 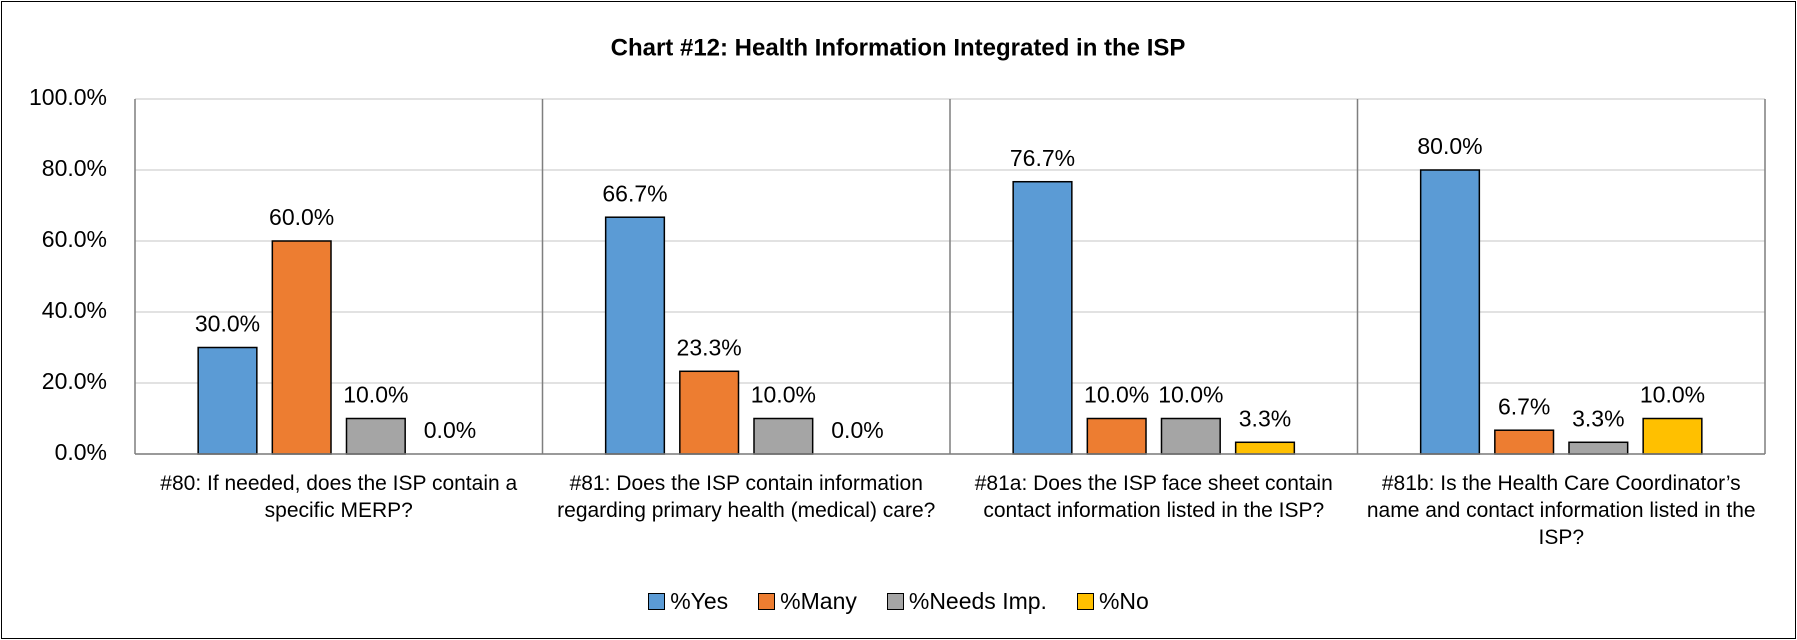 I want to click on data-label: 80.0%, so click(x=1449, y=146).